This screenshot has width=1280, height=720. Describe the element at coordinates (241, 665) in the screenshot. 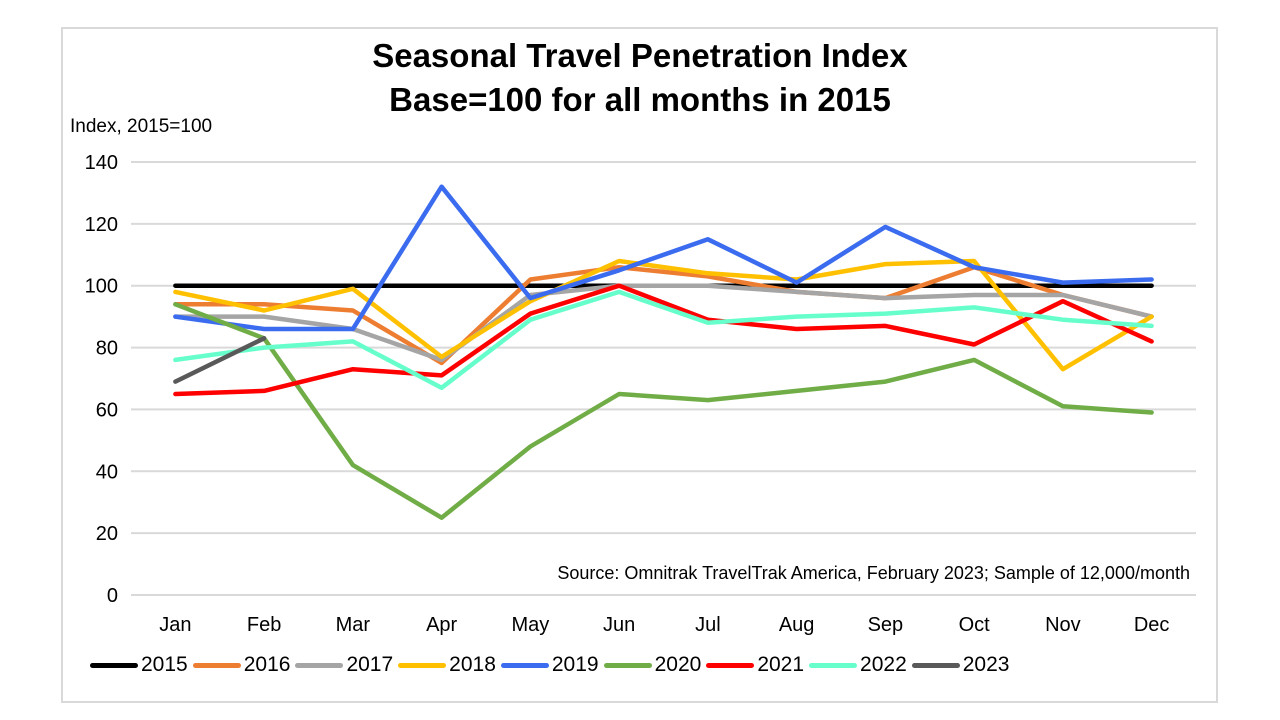

I see `legend-item-2016: 2016` at that location.